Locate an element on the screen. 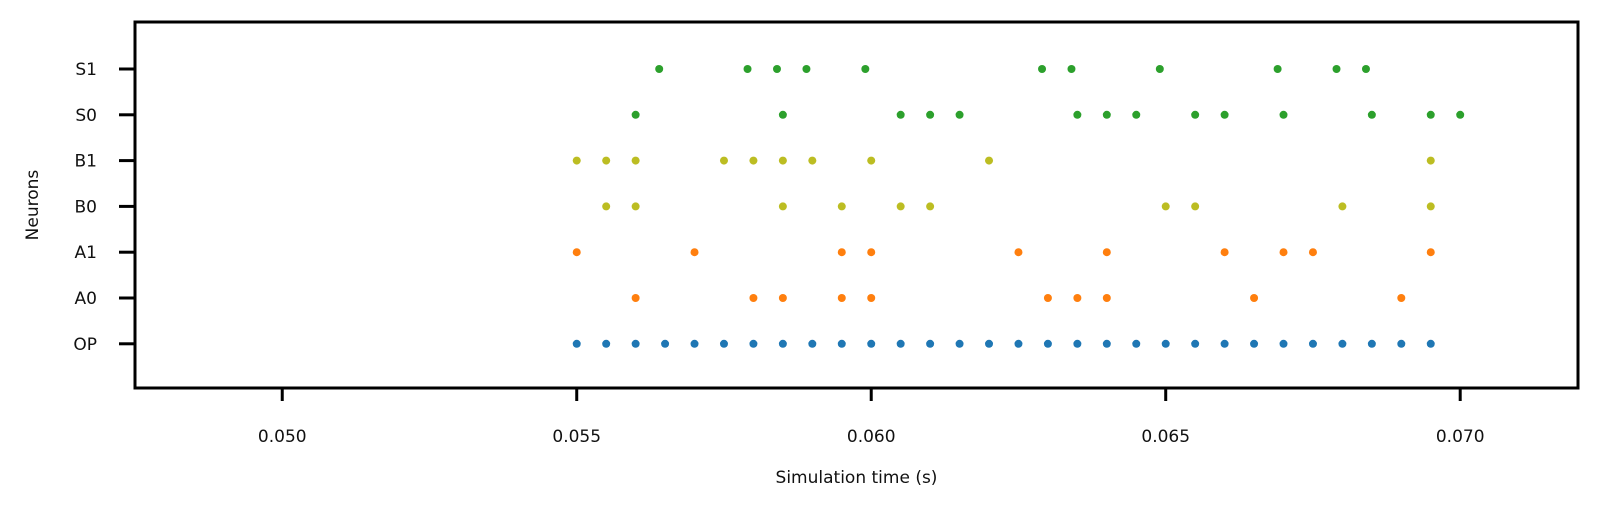  y-axis-label: Neurons is located at coordinates (33, 205).